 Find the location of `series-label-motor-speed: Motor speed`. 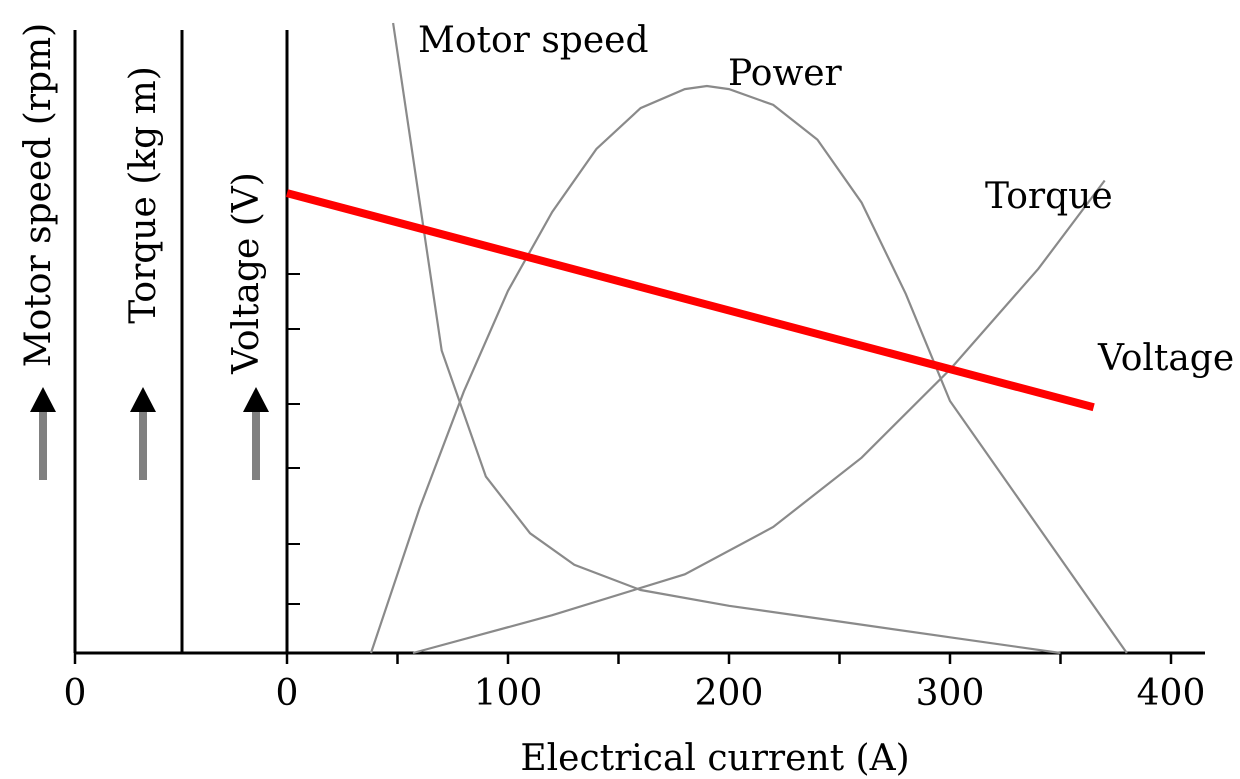

series-label-motor-speed: Motor speed is located at coordinates (533, 40).